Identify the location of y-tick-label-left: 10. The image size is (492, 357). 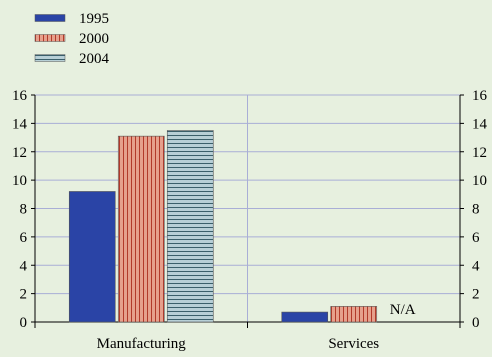
(19, 181).